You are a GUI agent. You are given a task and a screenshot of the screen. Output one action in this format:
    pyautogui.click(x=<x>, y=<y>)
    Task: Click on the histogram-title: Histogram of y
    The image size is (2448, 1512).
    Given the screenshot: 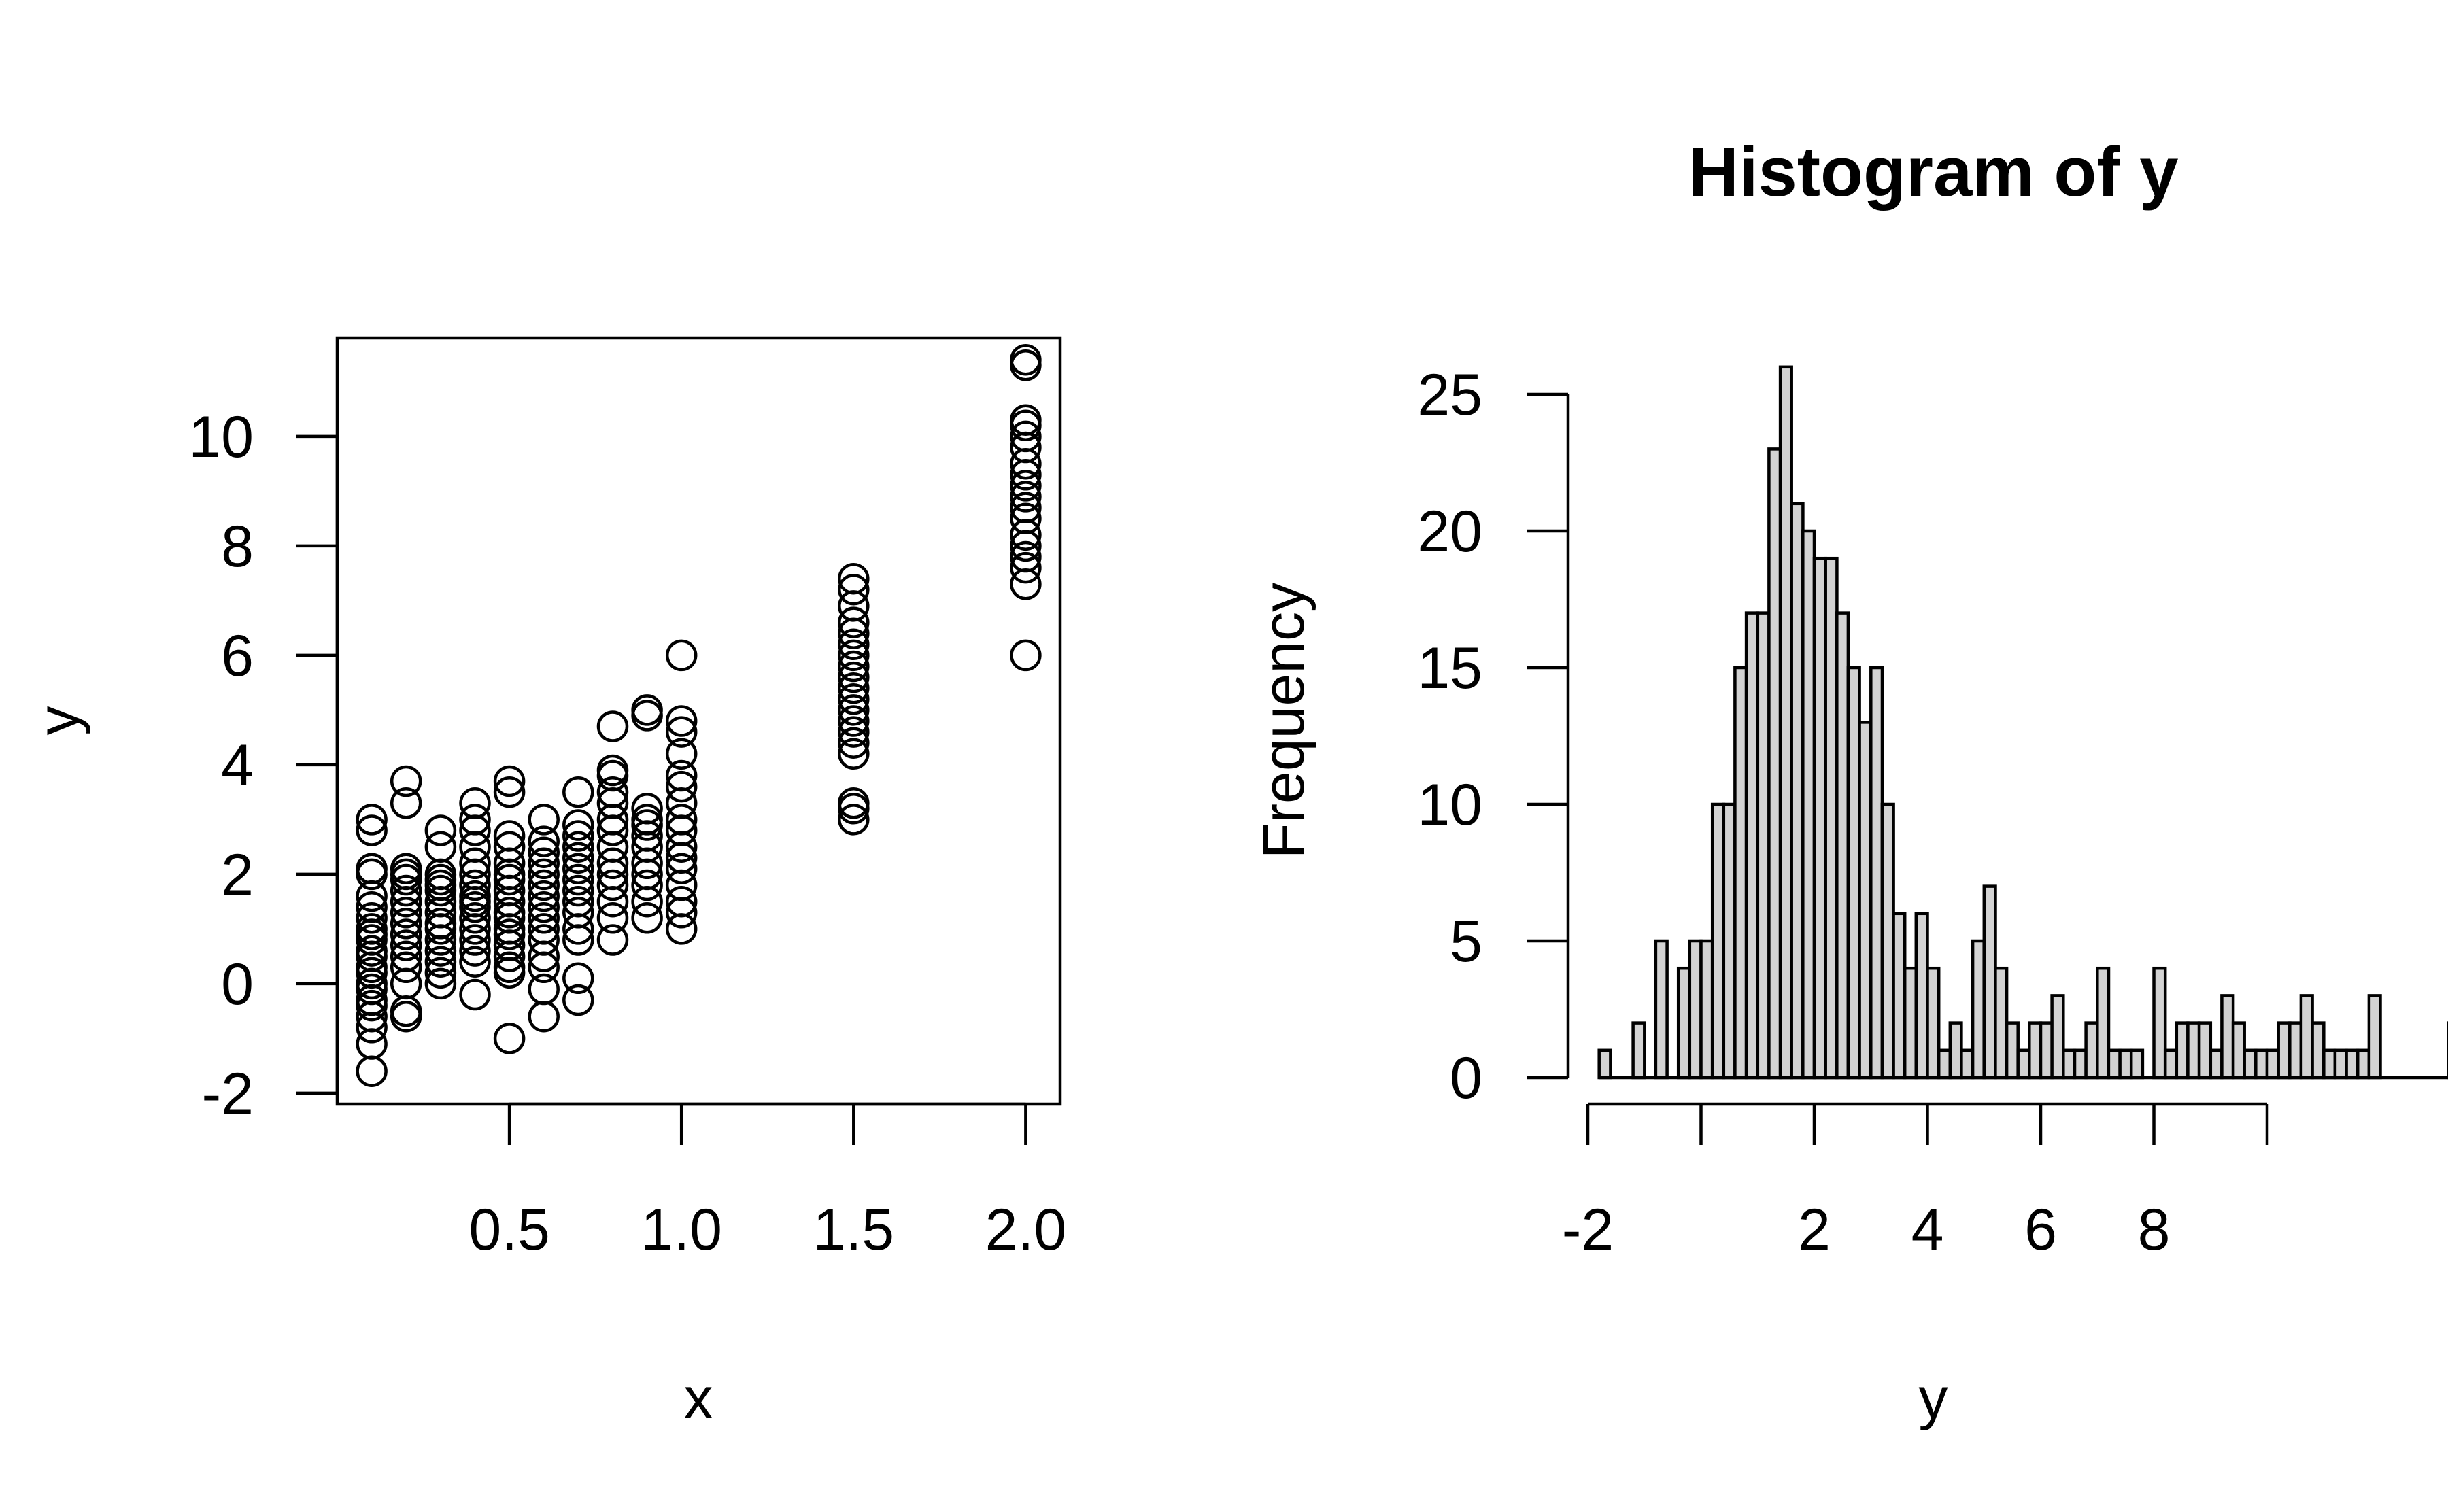 What is the action you would take?
    pyautogui.click(x=1933, y=172)
    